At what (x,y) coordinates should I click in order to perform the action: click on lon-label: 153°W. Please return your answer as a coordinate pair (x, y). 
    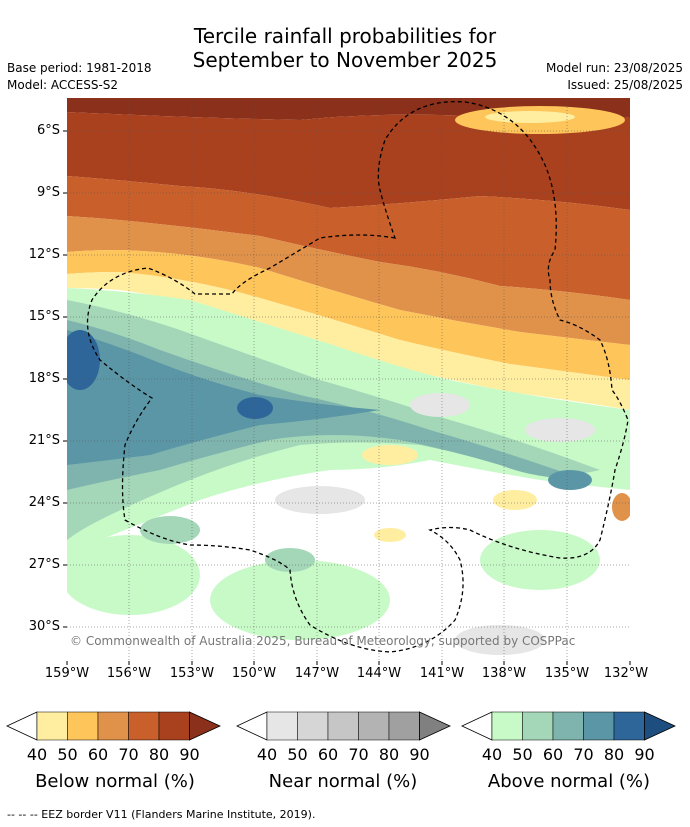
    Looking at the image, I should click on (192, 673).